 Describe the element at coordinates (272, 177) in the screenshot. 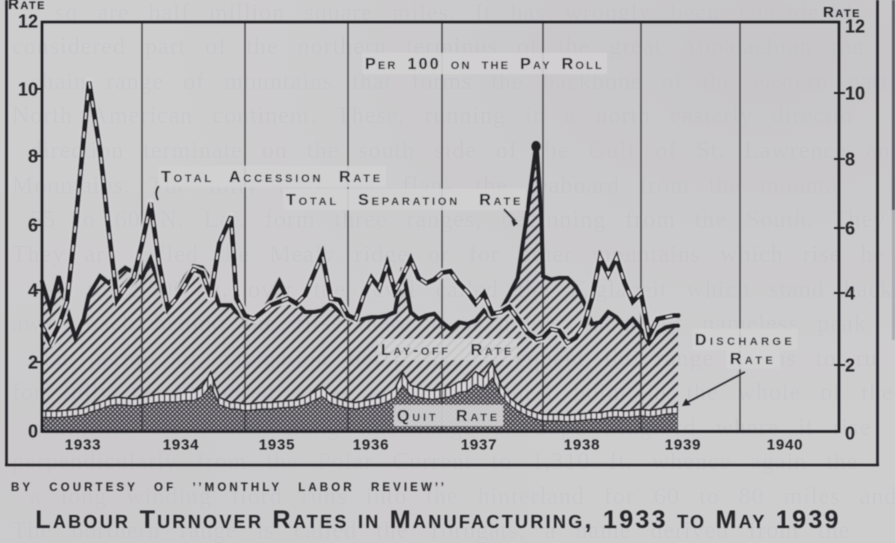

I see `svg-text: Total Accession Rate` at that location.